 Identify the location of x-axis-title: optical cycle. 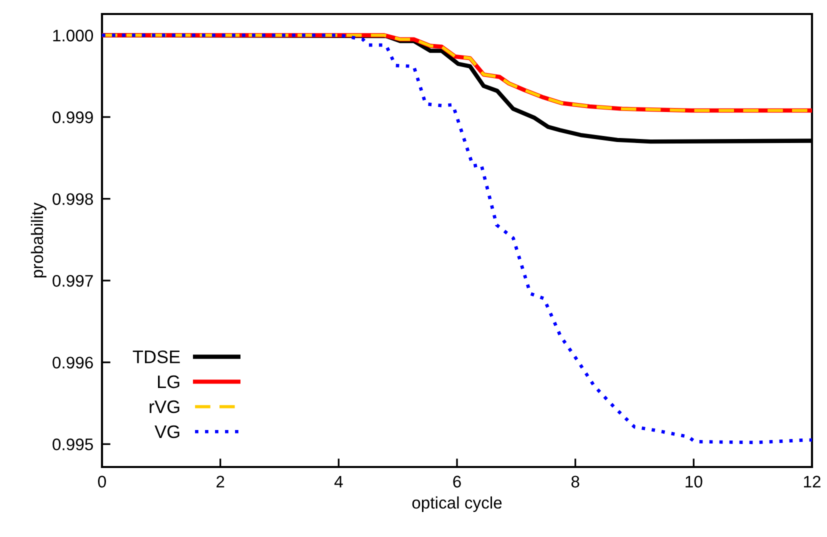
(457, 504).